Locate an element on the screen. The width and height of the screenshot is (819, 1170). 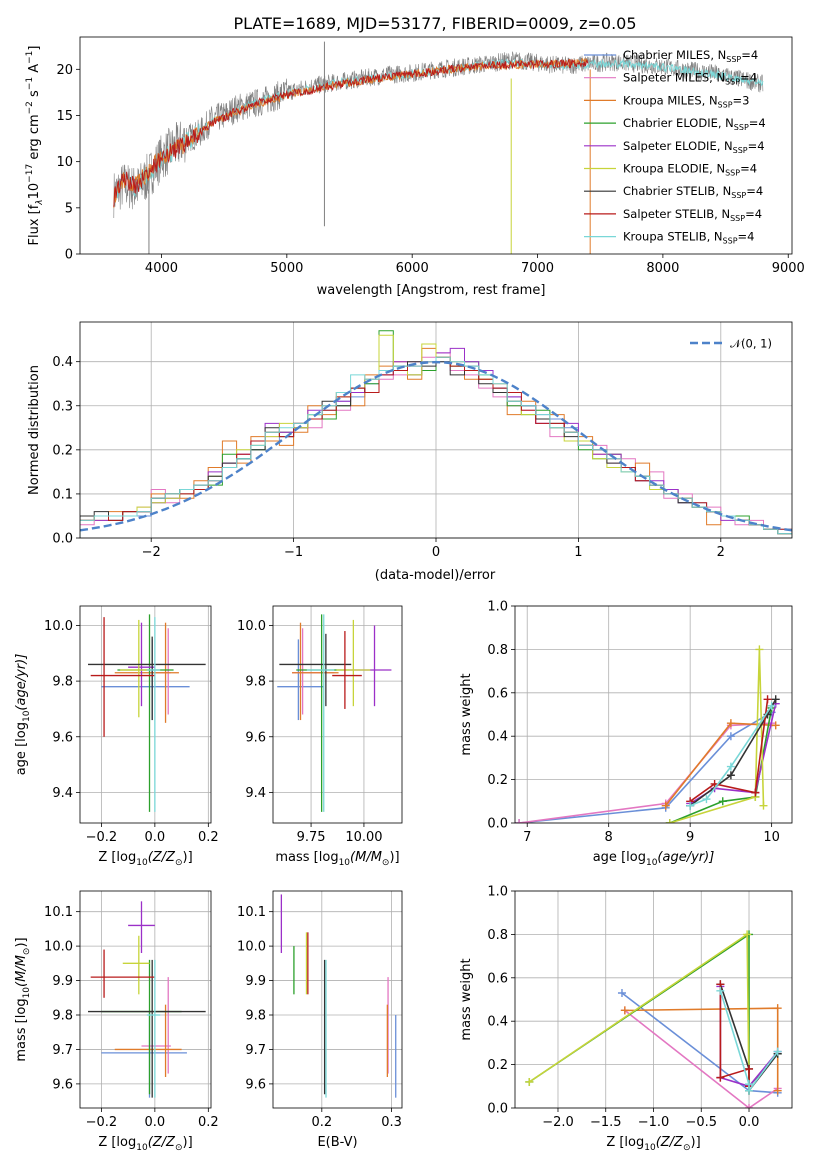
x-axis-label: E(B-V) is located at coordinates (337, 1142).